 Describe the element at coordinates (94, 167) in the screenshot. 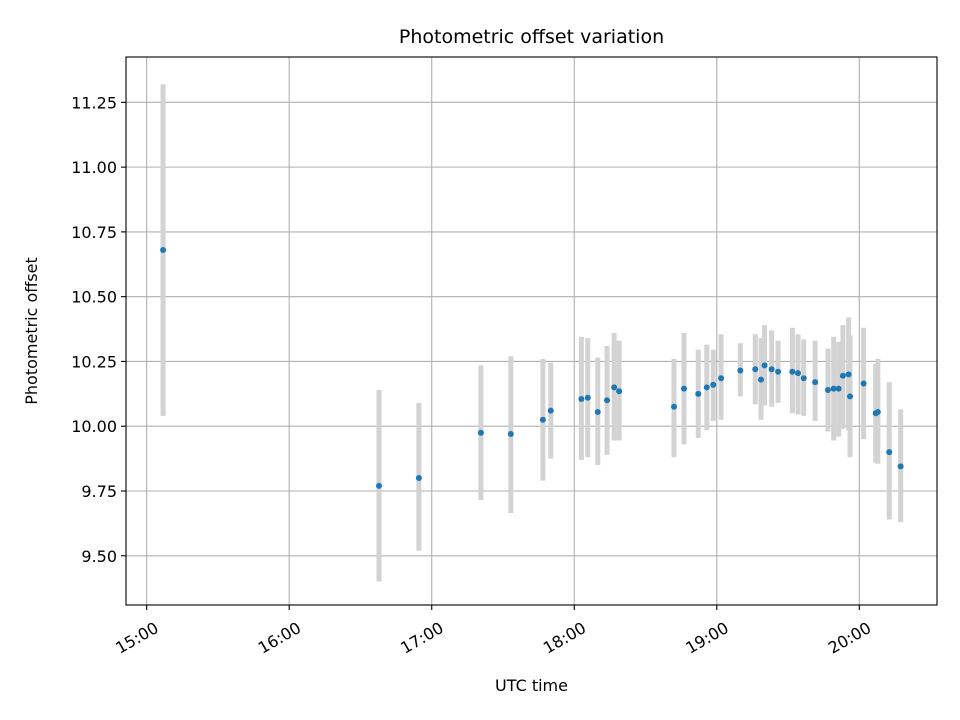

I see `y-tick-label: 11.00` at that location.